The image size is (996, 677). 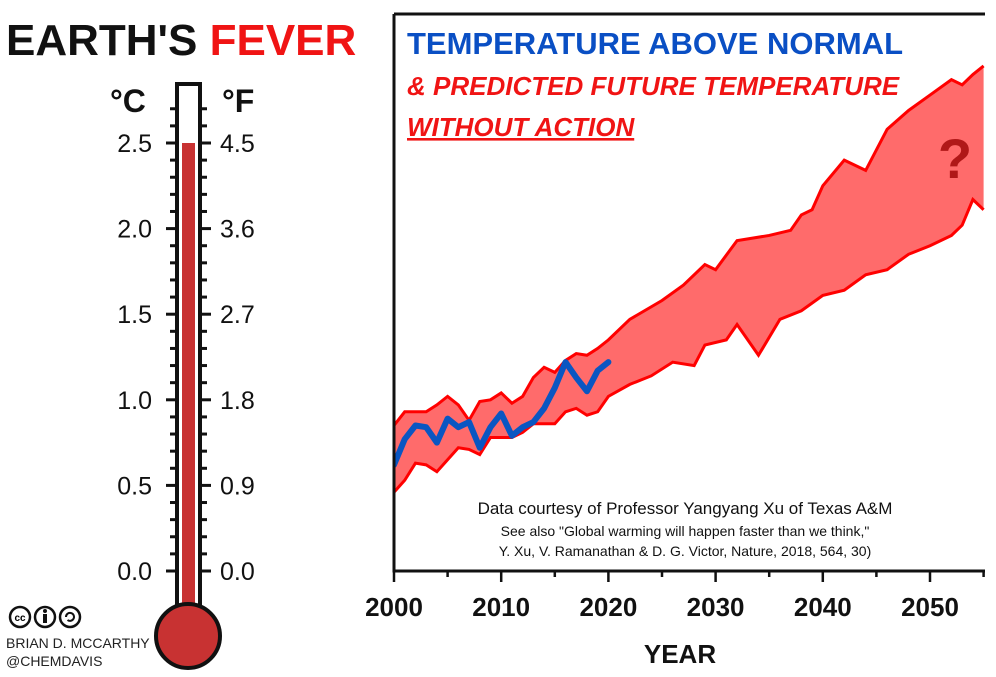 What do you see at coordinates (237, 144) in the screenshot?
I see `fahrenheit-tick-label: 4.5` at bounding box center [237, 144].